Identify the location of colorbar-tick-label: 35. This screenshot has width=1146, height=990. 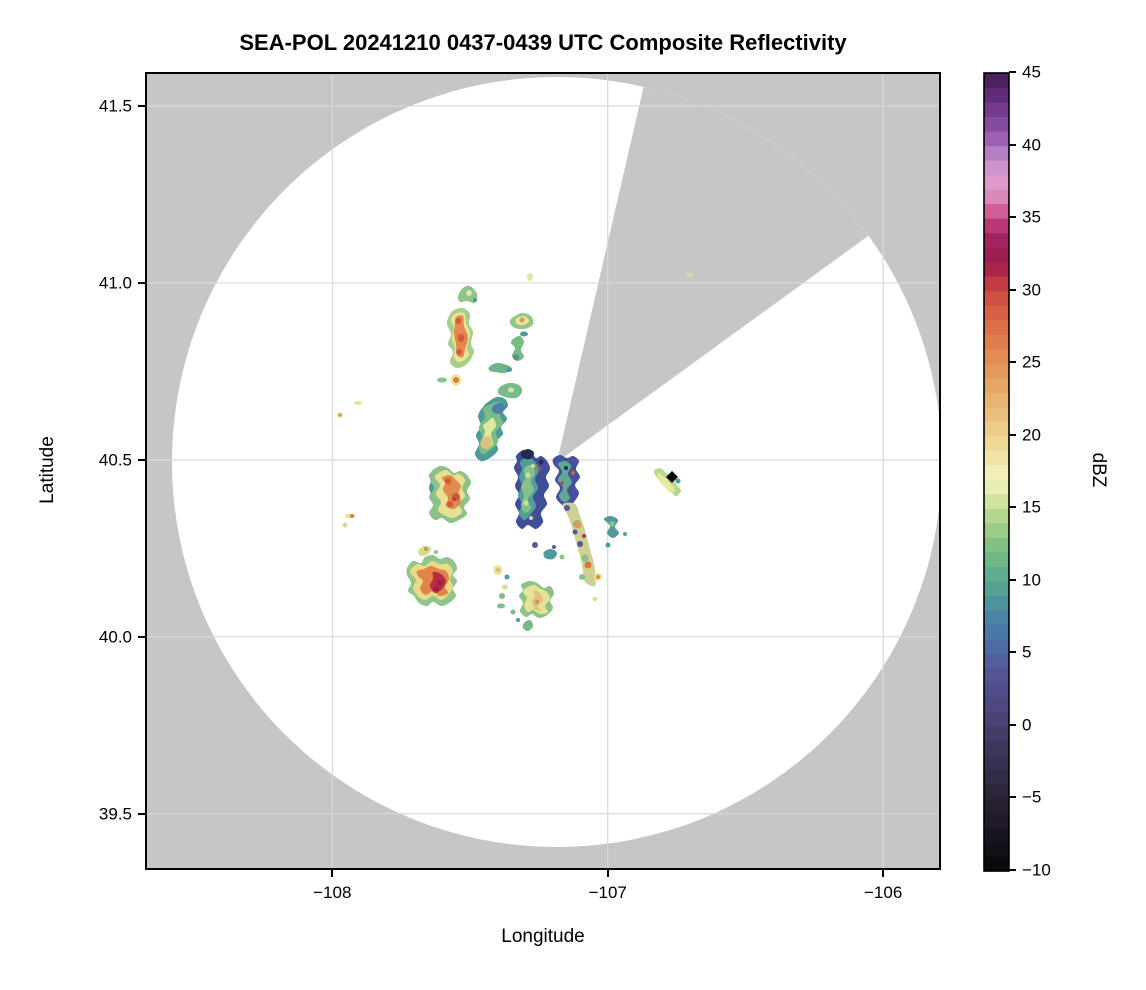
(1031, 217).